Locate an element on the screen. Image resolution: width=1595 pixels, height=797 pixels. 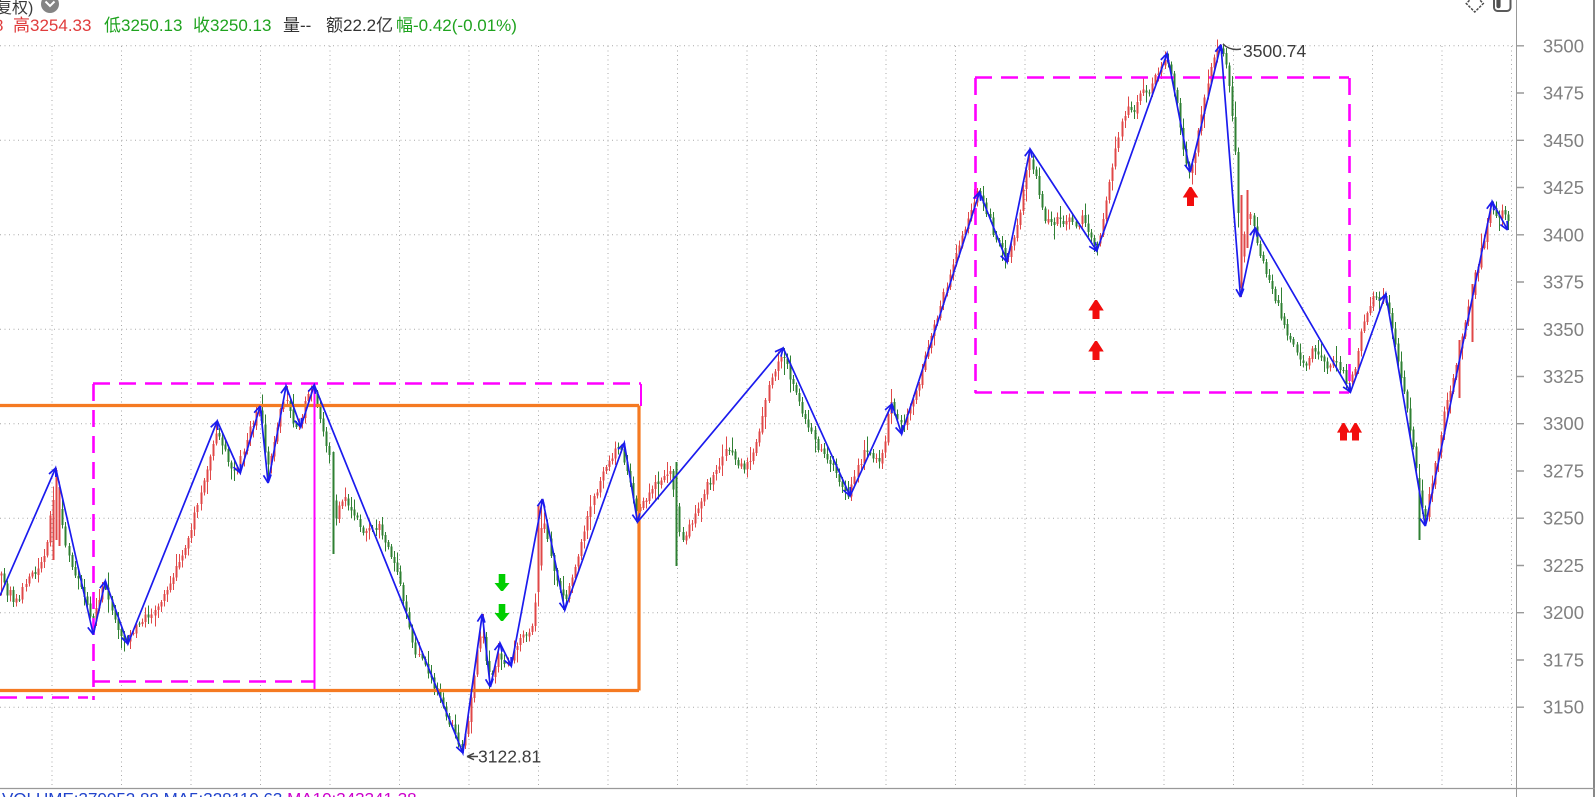
svg-text: 3200 is located at coordinates (1563, 612).